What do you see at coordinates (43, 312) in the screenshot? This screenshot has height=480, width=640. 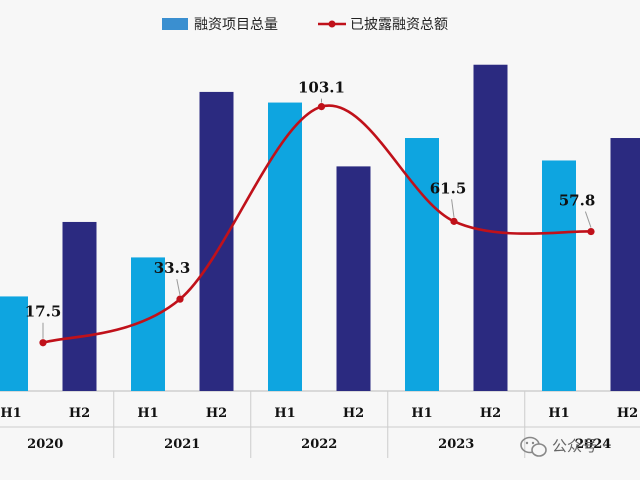 I see `data-label: 17.5` at bounding box center [43, 312].